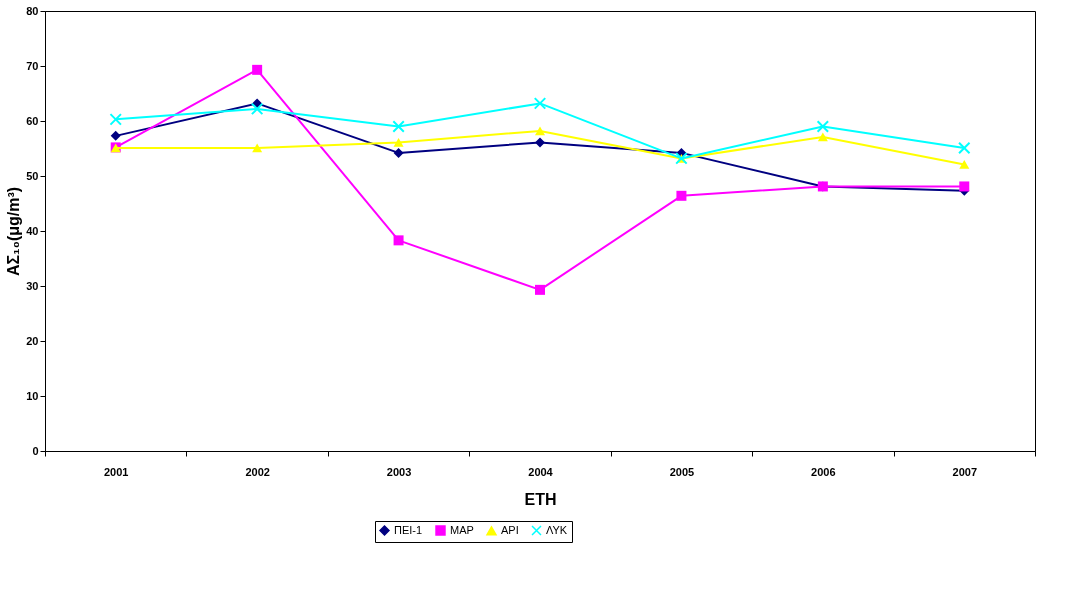 This screenshot has height=599, width=1090. I want to click on y-tick-label: 0, so click(35, 450).